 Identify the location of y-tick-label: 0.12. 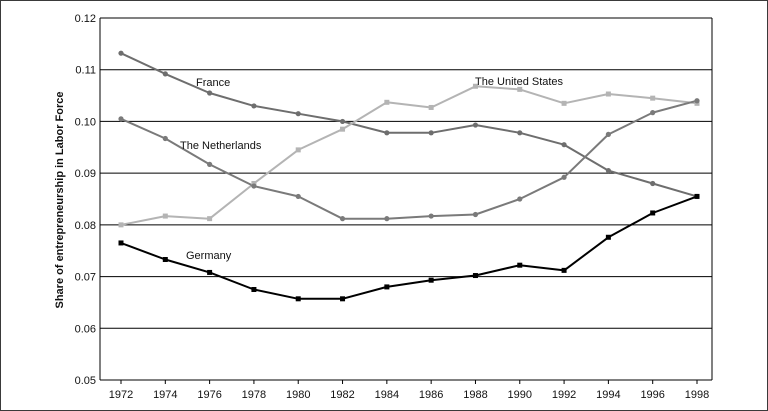
(85, 19).